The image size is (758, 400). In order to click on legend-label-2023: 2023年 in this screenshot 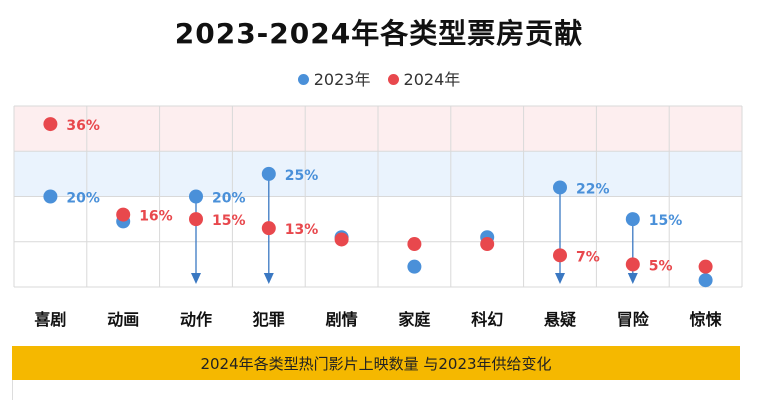, I will do `click(342, 79)`.